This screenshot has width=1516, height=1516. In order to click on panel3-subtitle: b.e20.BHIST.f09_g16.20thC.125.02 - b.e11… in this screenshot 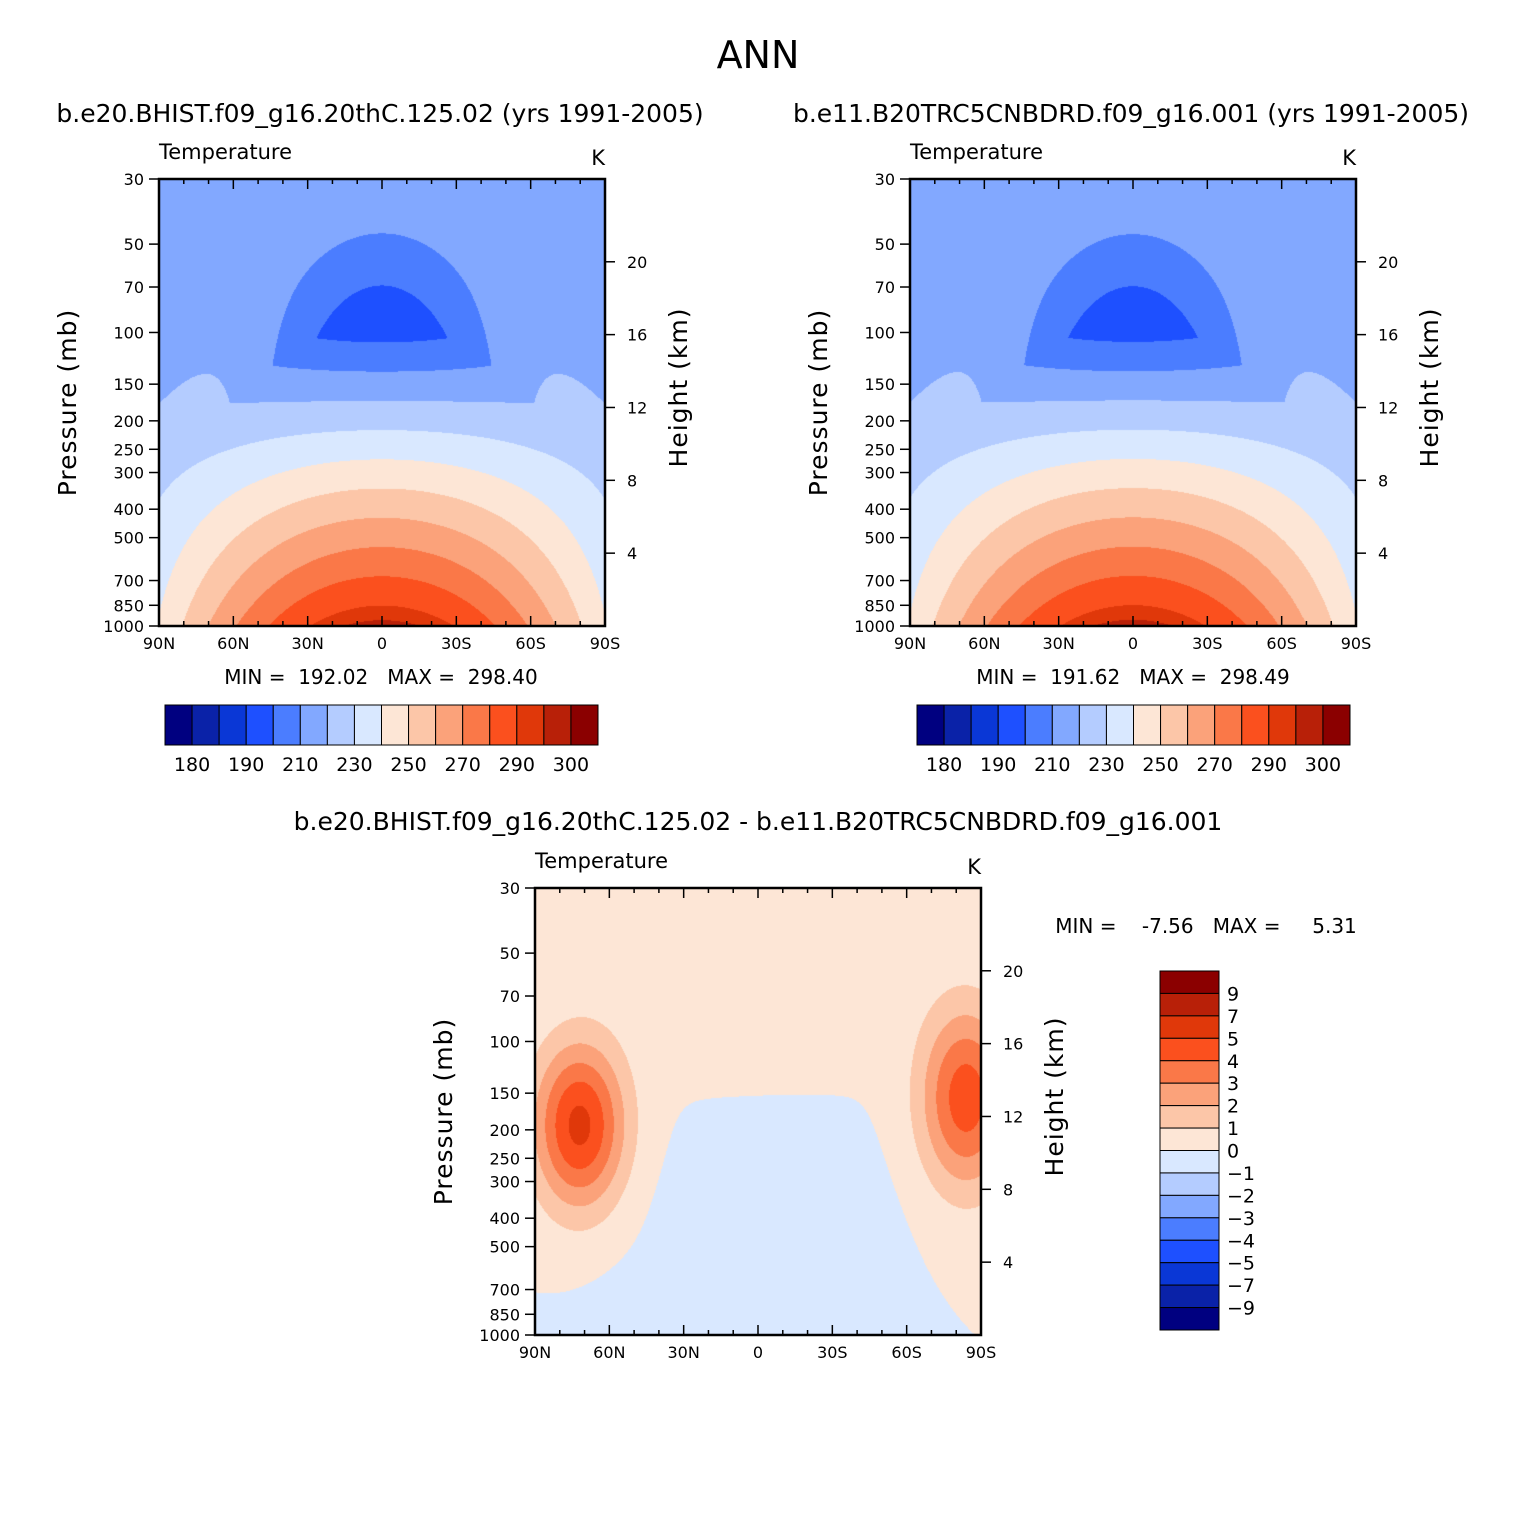, I will do `click(758, 821)`.